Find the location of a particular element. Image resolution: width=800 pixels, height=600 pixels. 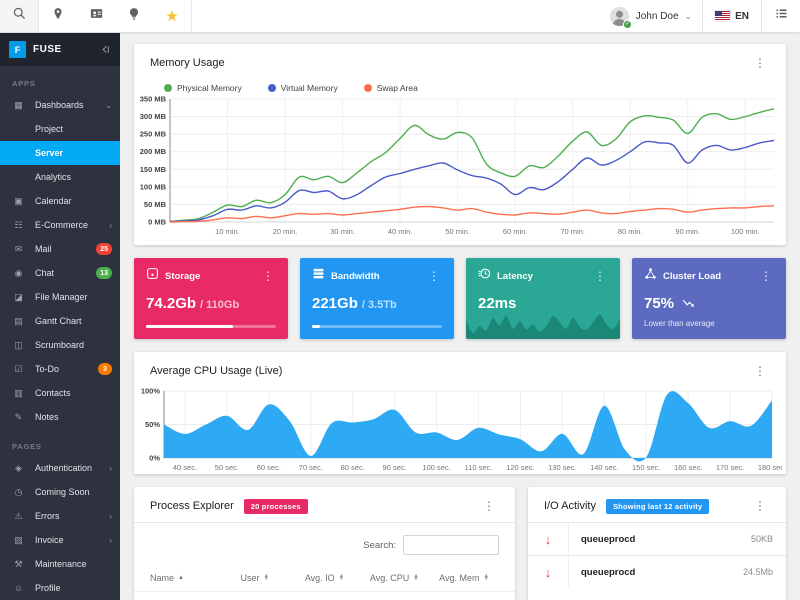

top-toolbar: ★ ✓ John Doe ⌄ EN is located at coordinates (400, 16).